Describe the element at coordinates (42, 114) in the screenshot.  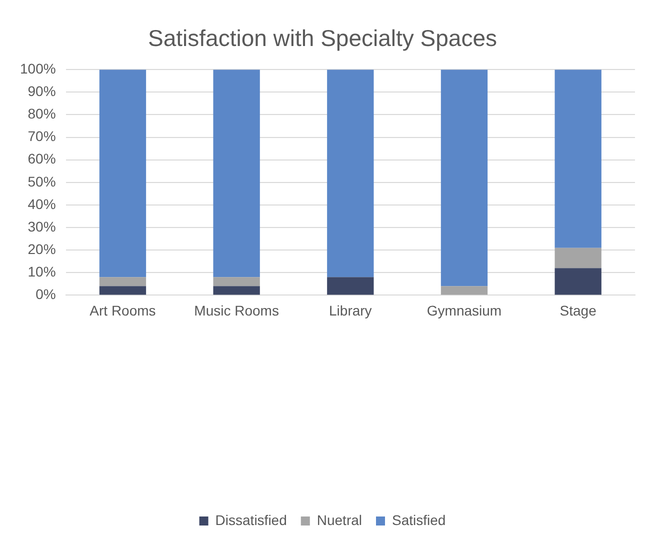
I see `y-tick-label: 80%` at that location.